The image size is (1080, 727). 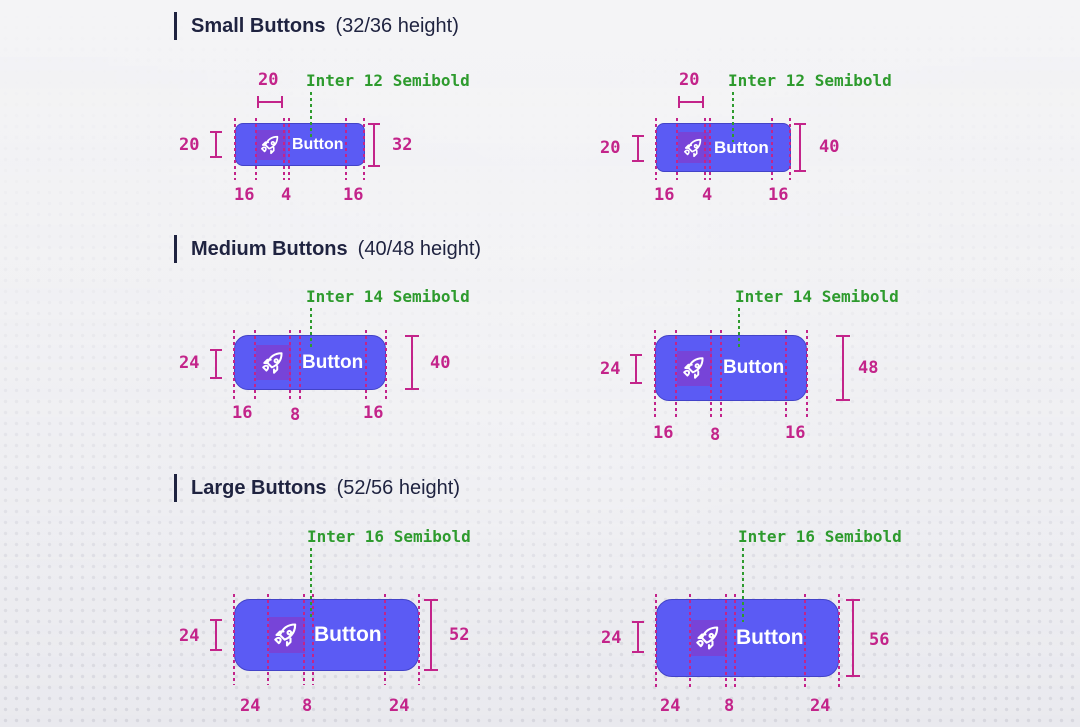 What do you see at coordinates (879, 640) in the screenshot?
I see `measure-button-height: 56` at bounding box center [879, 640].